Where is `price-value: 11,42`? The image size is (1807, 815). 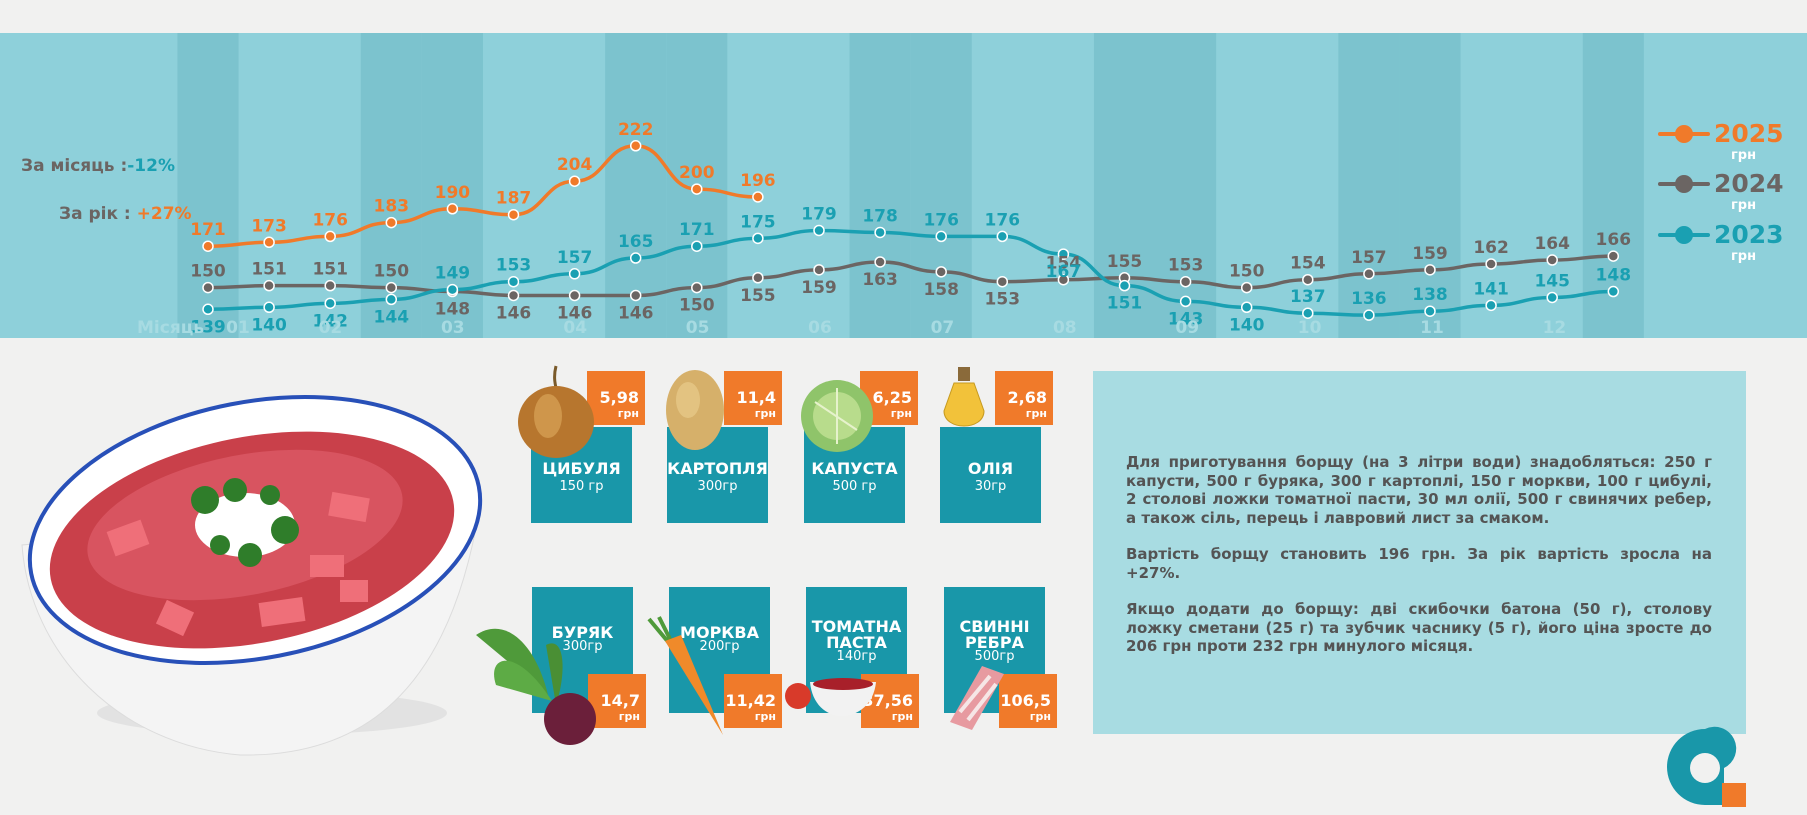
price-value: 11,42 is located at coordinates (750, 700).